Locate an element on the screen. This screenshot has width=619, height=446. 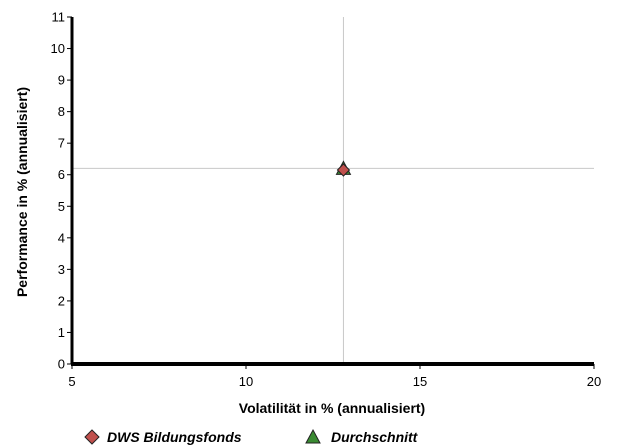
legend-label: Durchschnitt is located at coordinates (375, 437).